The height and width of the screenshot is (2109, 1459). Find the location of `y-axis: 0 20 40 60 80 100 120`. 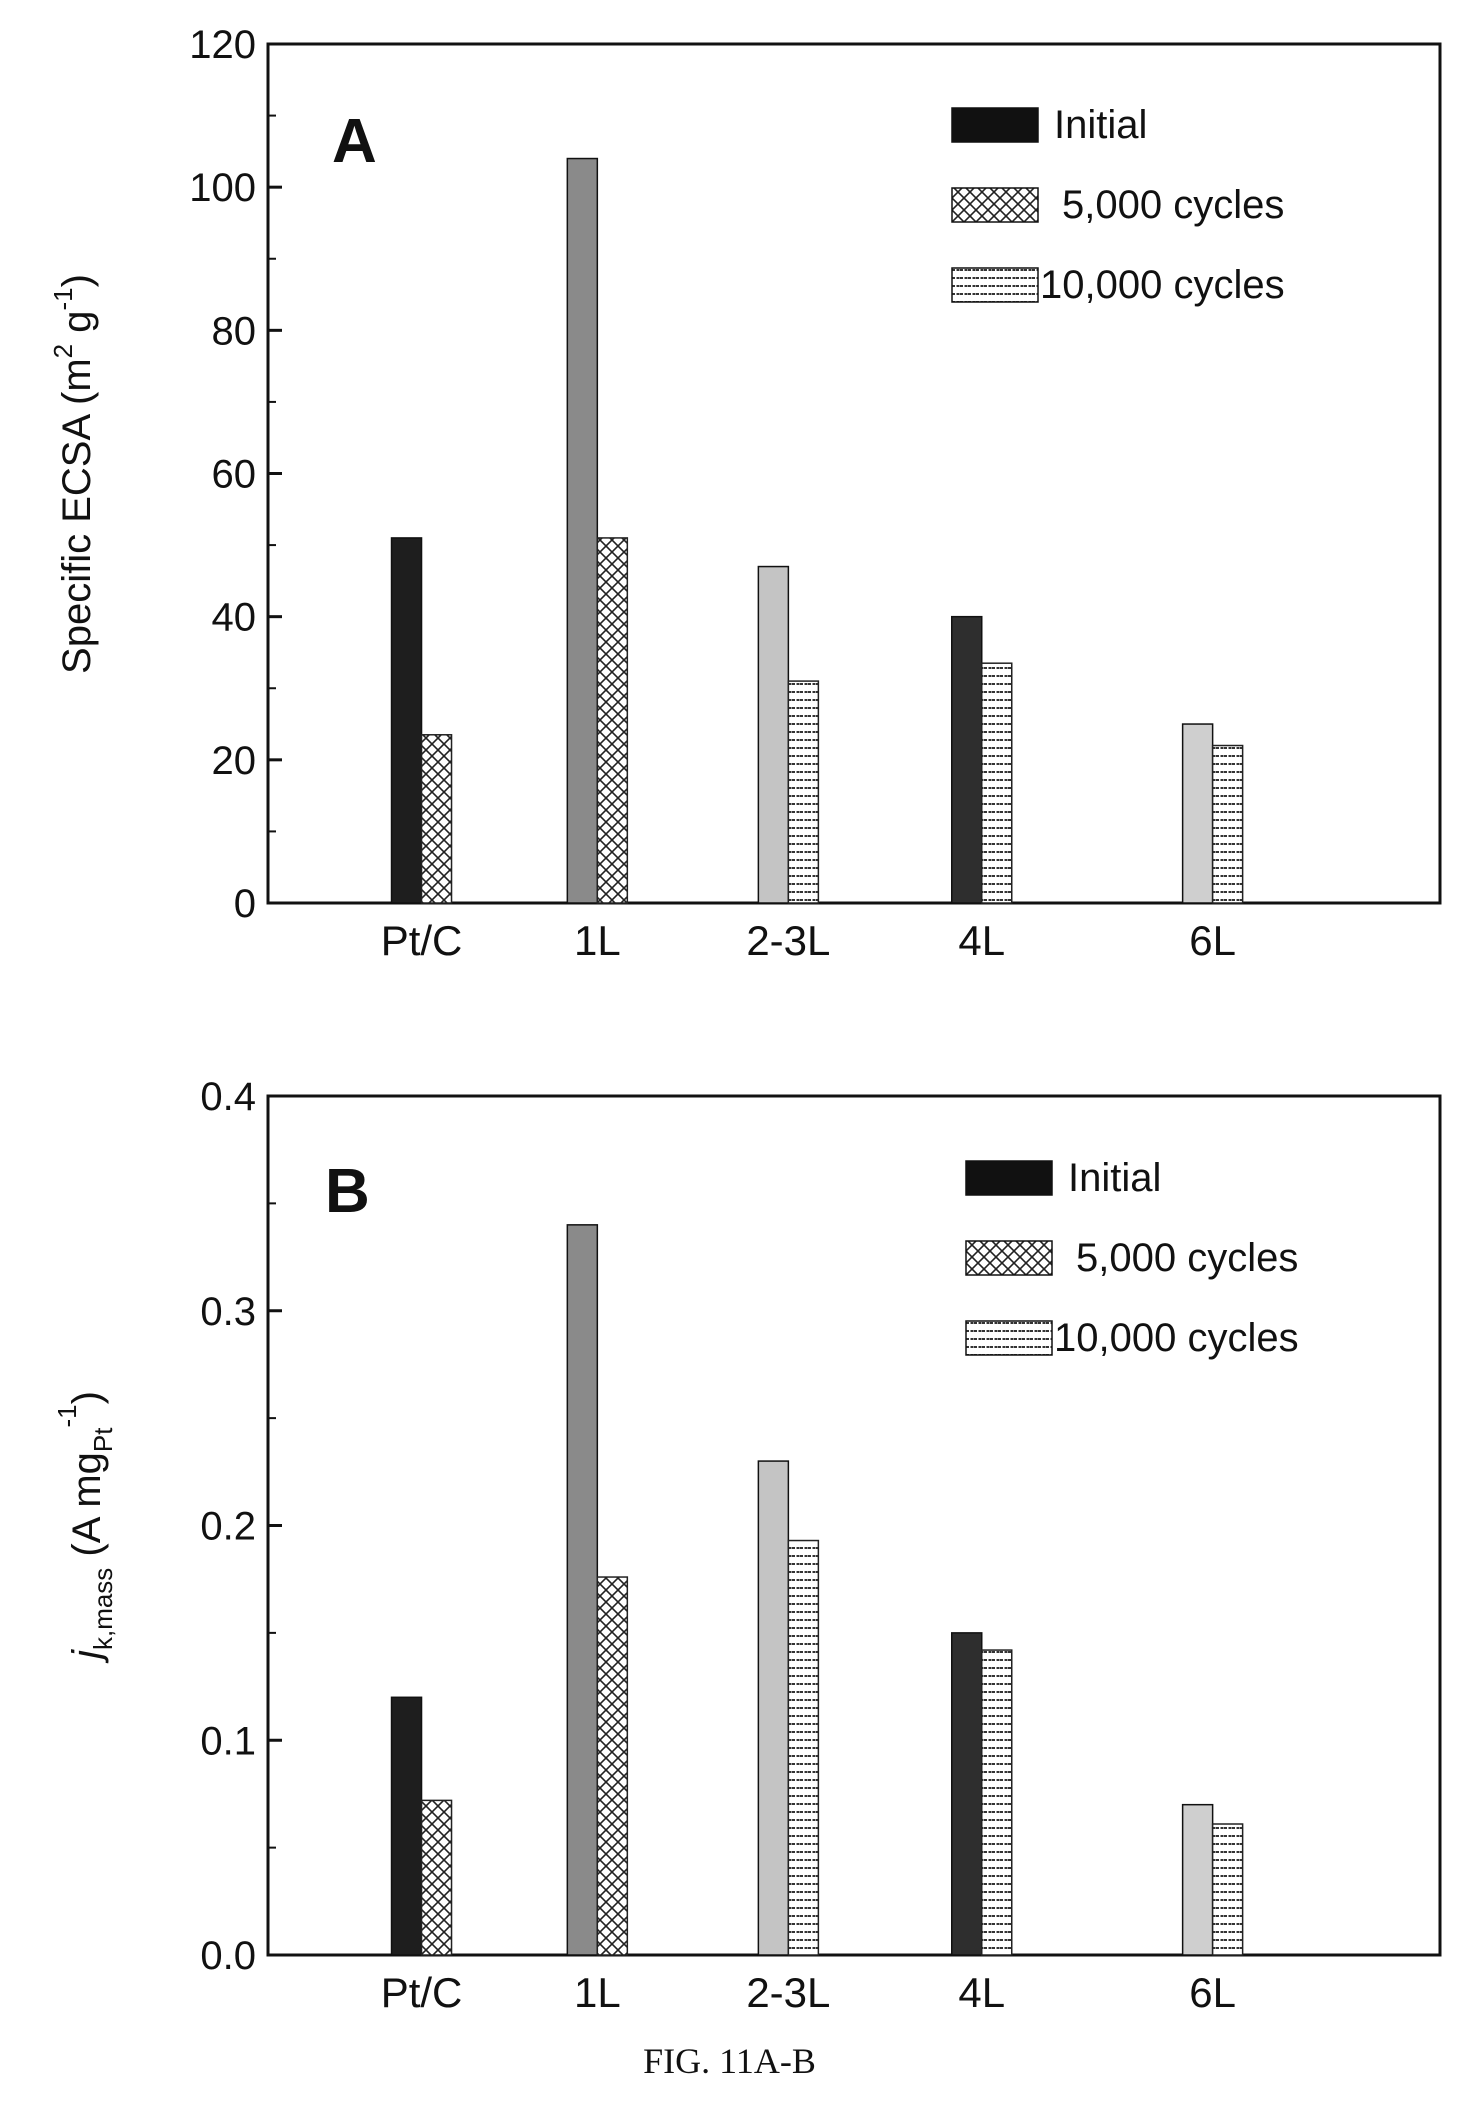

y-axis: 0 20 40 60 80 100 120 is located at coordinates (235, 474).